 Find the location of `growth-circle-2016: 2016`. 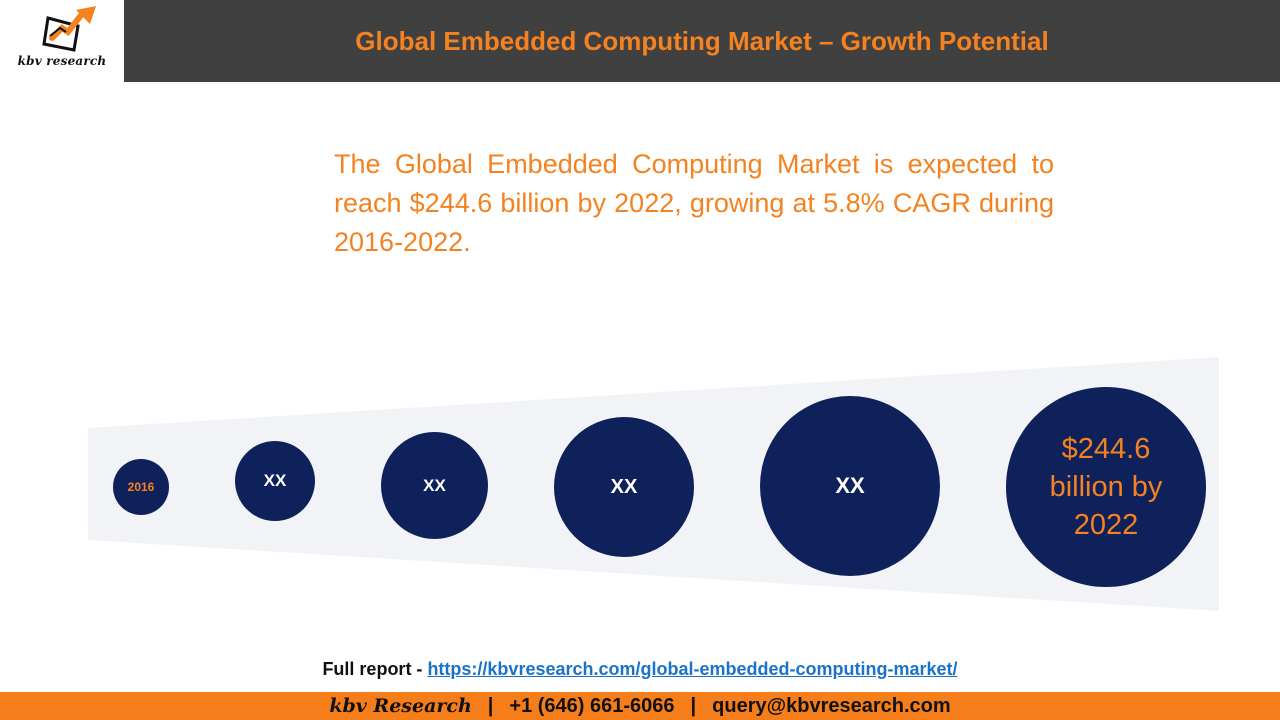

growth-circle-2016: 2016 is located at coordinates (141, 487).